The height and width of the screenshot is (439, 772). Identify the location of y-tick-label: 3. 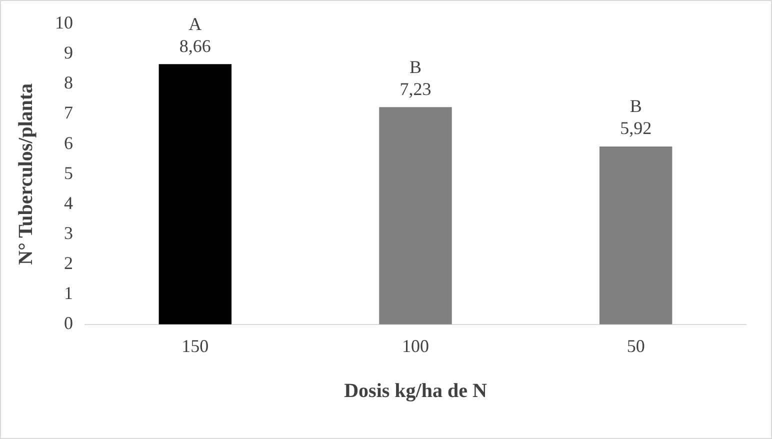
(68, 232).